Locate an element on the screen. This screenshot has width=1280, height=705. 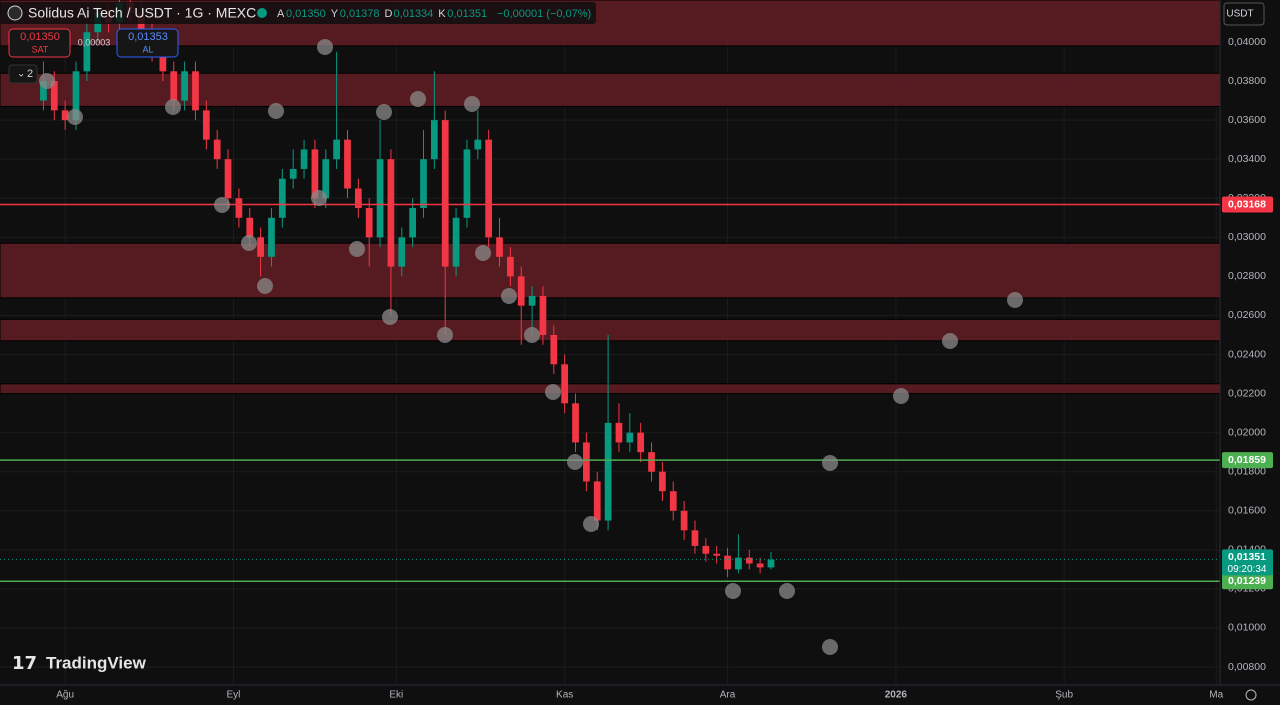
y-tick-label: 0,02400 is located at coordinates (1247, 354).